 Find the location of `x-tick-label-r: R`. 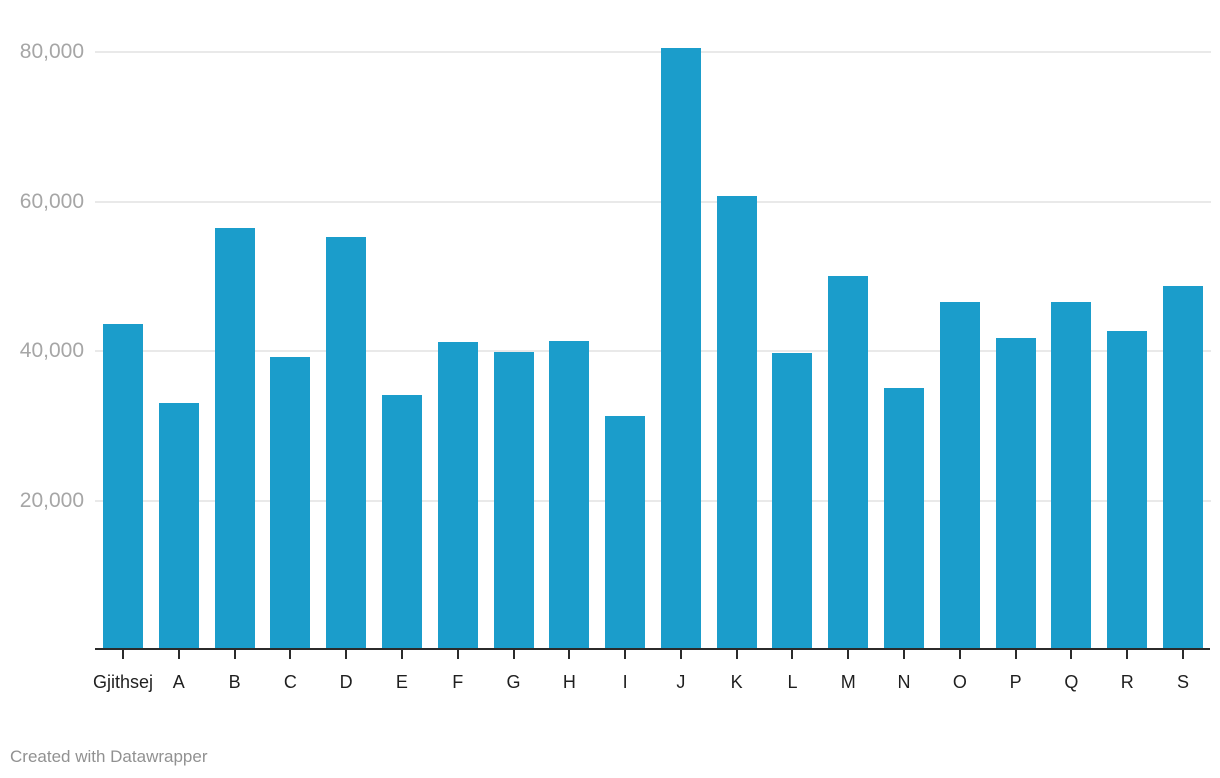

x-tick-label-r: R is located at coordinates (1127, 682).